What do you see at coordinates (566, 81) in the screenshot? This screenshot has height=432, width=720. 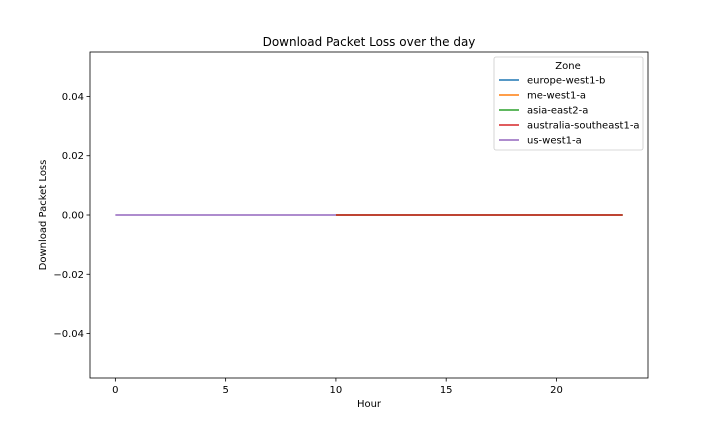 I see `legend-label-europe-west1-b: europe-west1-b` at bounding box center [566, 81].